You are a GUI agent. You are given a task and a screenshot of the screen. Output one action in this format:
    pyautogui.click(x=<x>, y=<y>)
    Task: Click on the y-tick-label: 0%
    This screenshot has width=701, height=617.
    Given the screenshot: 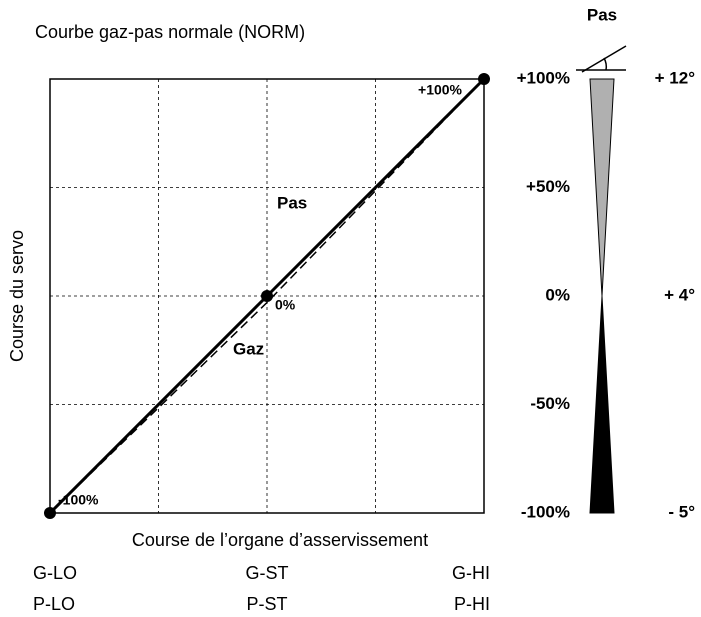 What is the action you would take?
    pyautogui.click(x=557, y=294)
    